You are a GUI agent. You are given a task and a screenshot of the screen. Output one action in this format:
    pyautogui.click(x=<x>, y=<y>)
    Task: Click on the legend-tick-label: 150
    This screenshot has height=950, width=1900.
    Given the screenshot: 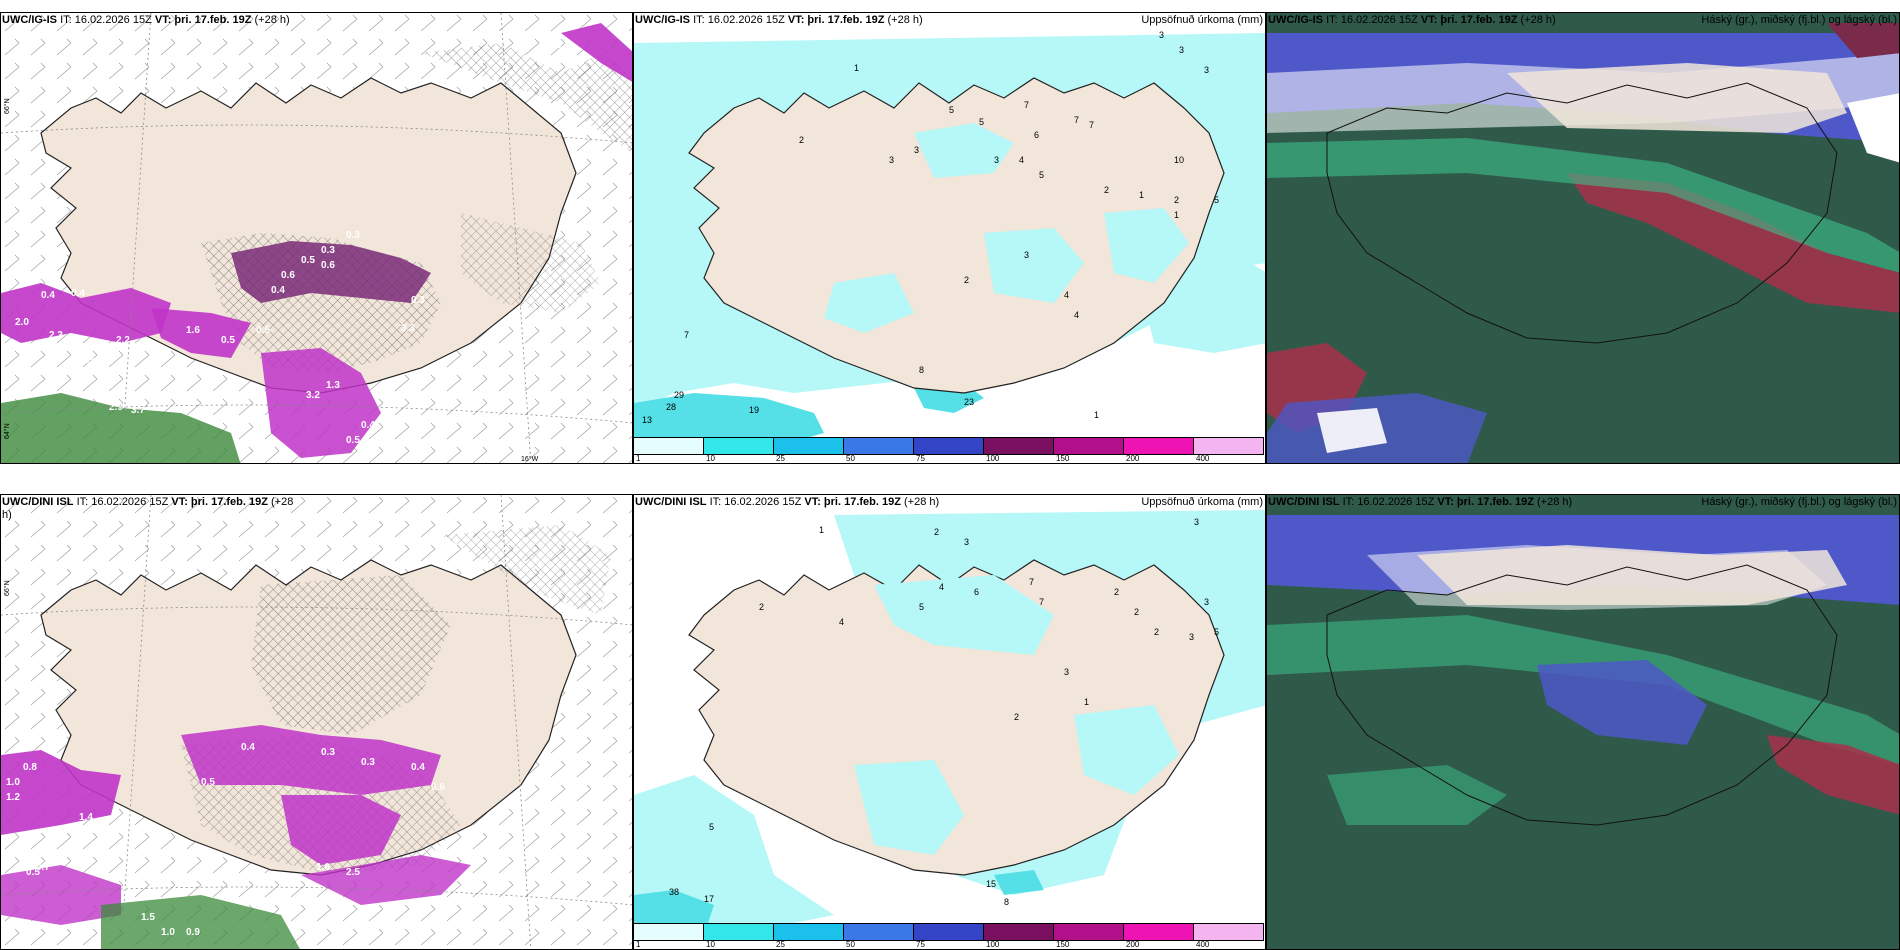 What is the action you would take?
    pyautogui.click(x=1063, y=944)
    